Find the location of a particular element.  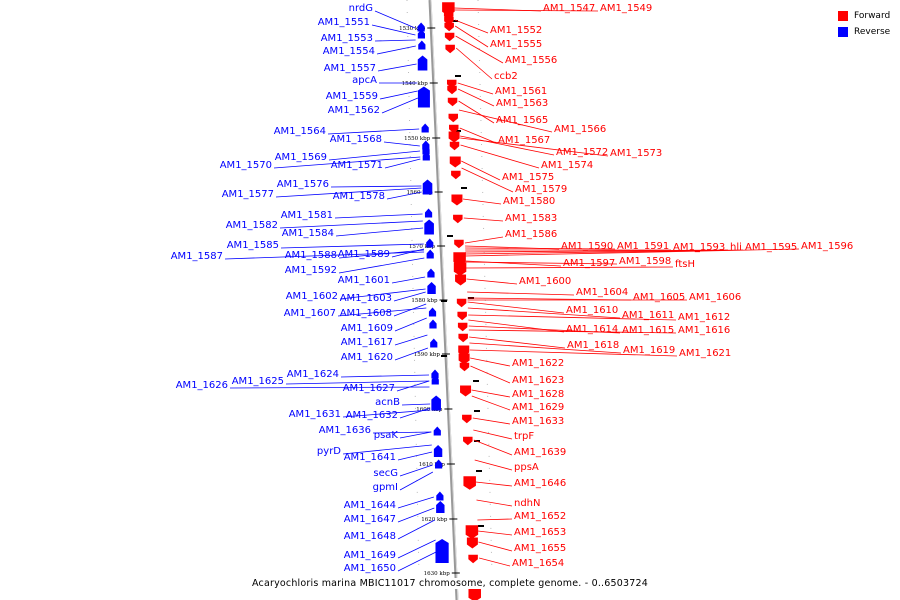

tick-label: 1580 kbp is located at coordinates (424, 301).